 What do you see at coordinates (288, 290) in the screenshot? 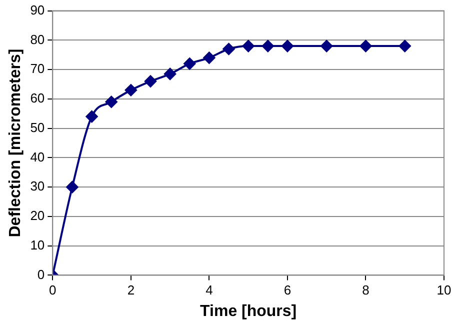
I see `x-tick-label: 6` at bounding box center [288, 290].